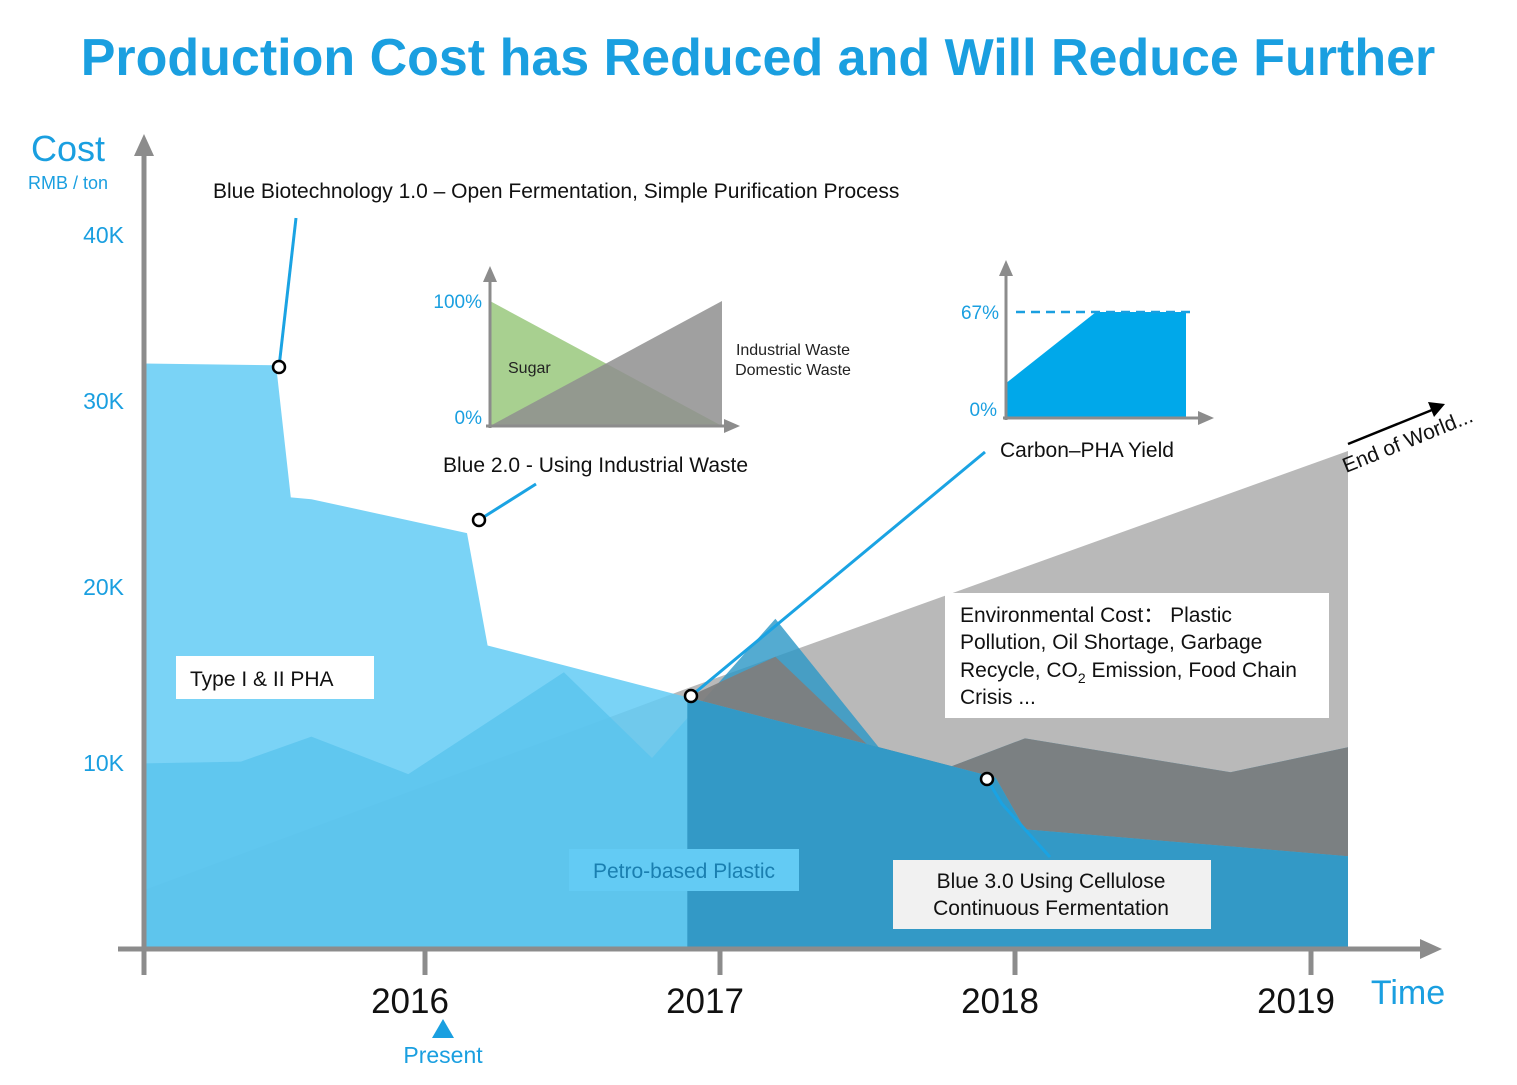 The width and height of the screenshot is (1517, 1085). Describe the element at coordinates (1191, 670) in the screenshot. I see `env-line3-b: Emission, Food Chain` at that location.